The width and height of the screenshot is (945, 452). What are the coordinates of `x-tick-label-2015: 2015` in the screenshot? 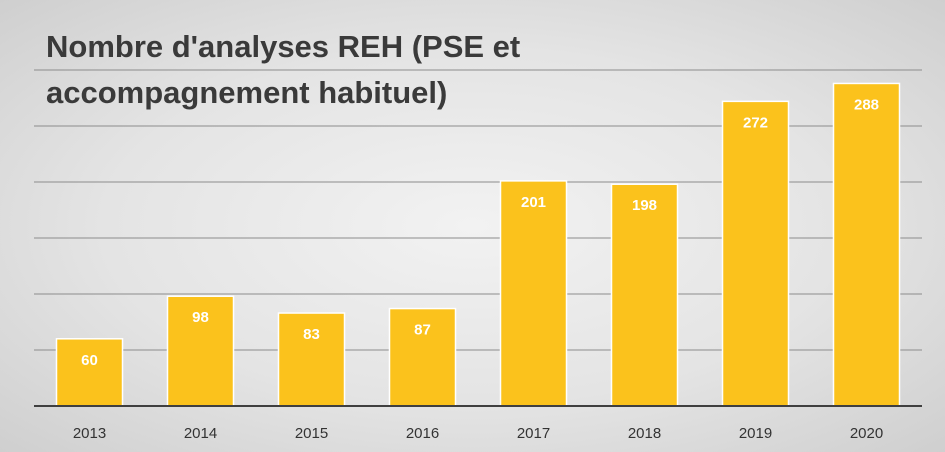 It's located at (311, 433).